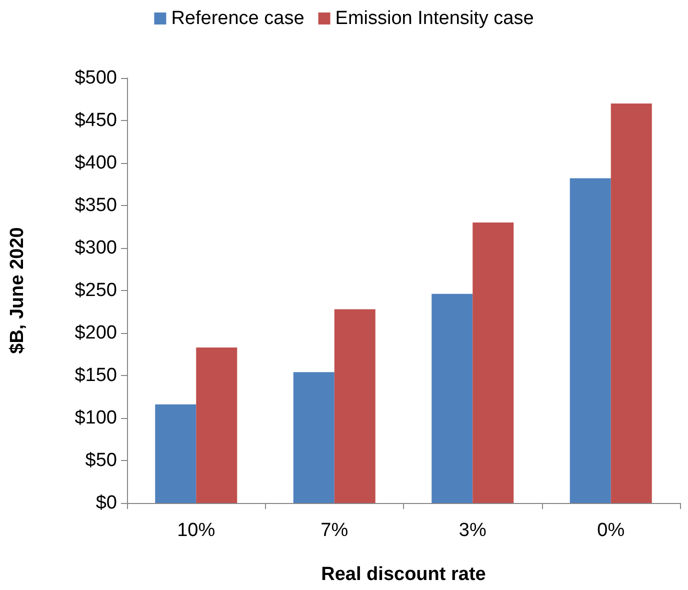 Image resolution: width=688 pixels, height=590 pixels. What do you see at coordinates (472, 530) in the screenshot?
I see `x-tick-label: 3%` at bounding box center [472, 530].